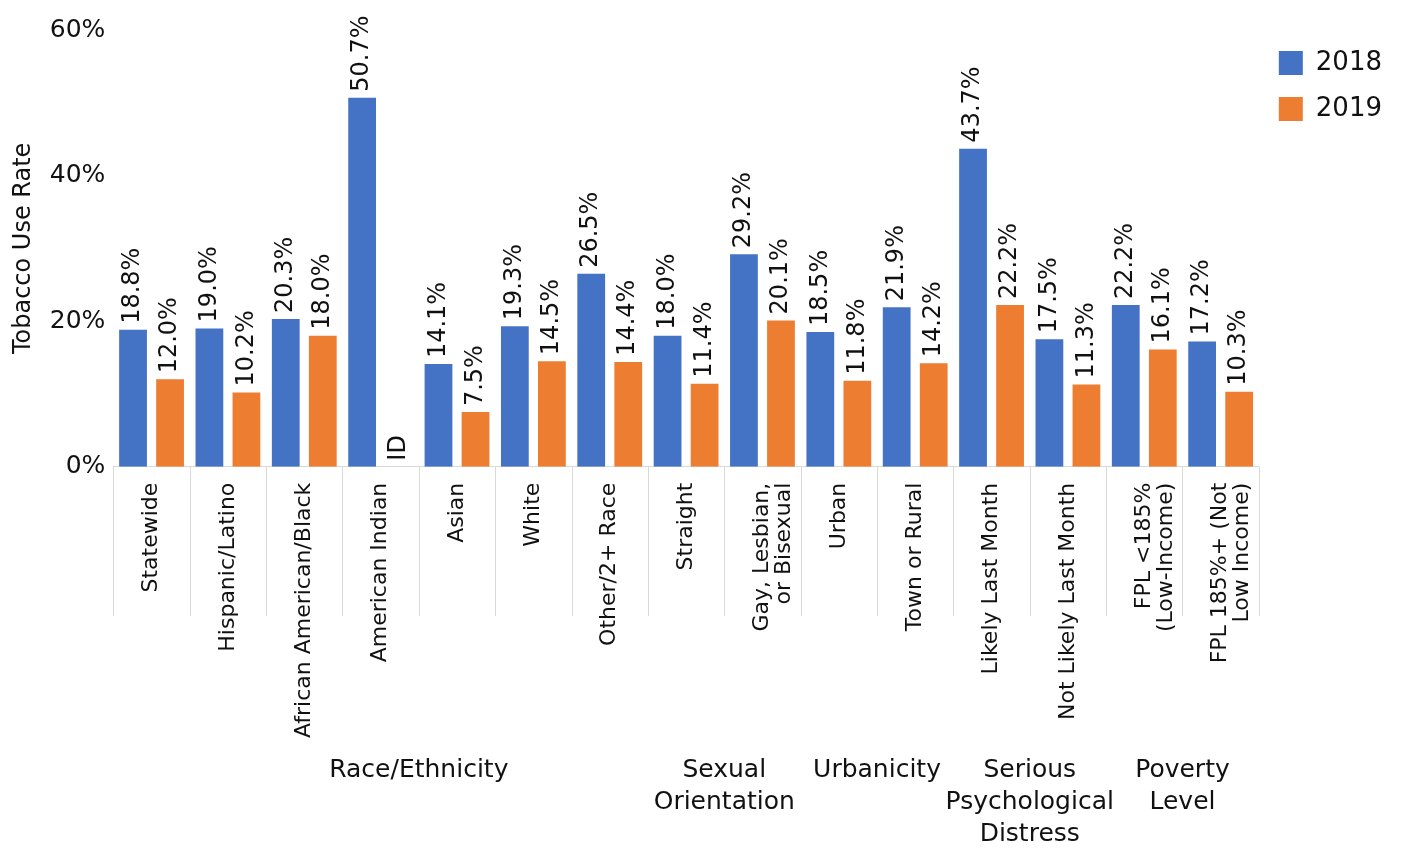  What do you see at coordinates (1161, 305) in the screenshot?
I see `data-label: 16.1%` at bounding box center [1161, 305].